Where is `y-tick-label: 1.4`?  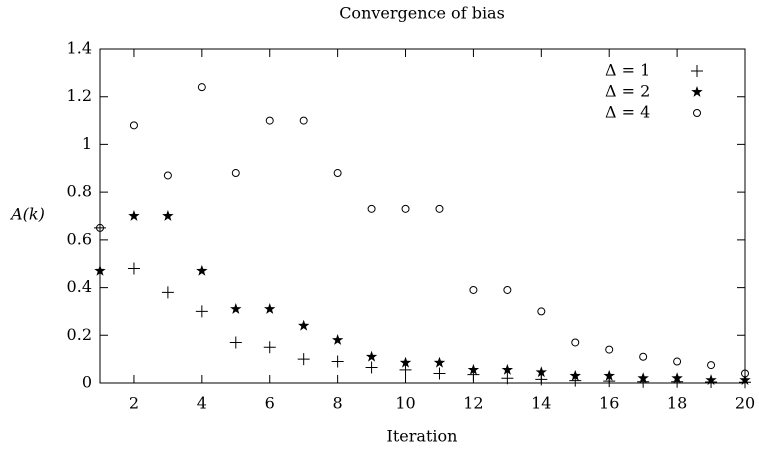
y-tick-label: 1.4 is located at coordinates (79, 48).